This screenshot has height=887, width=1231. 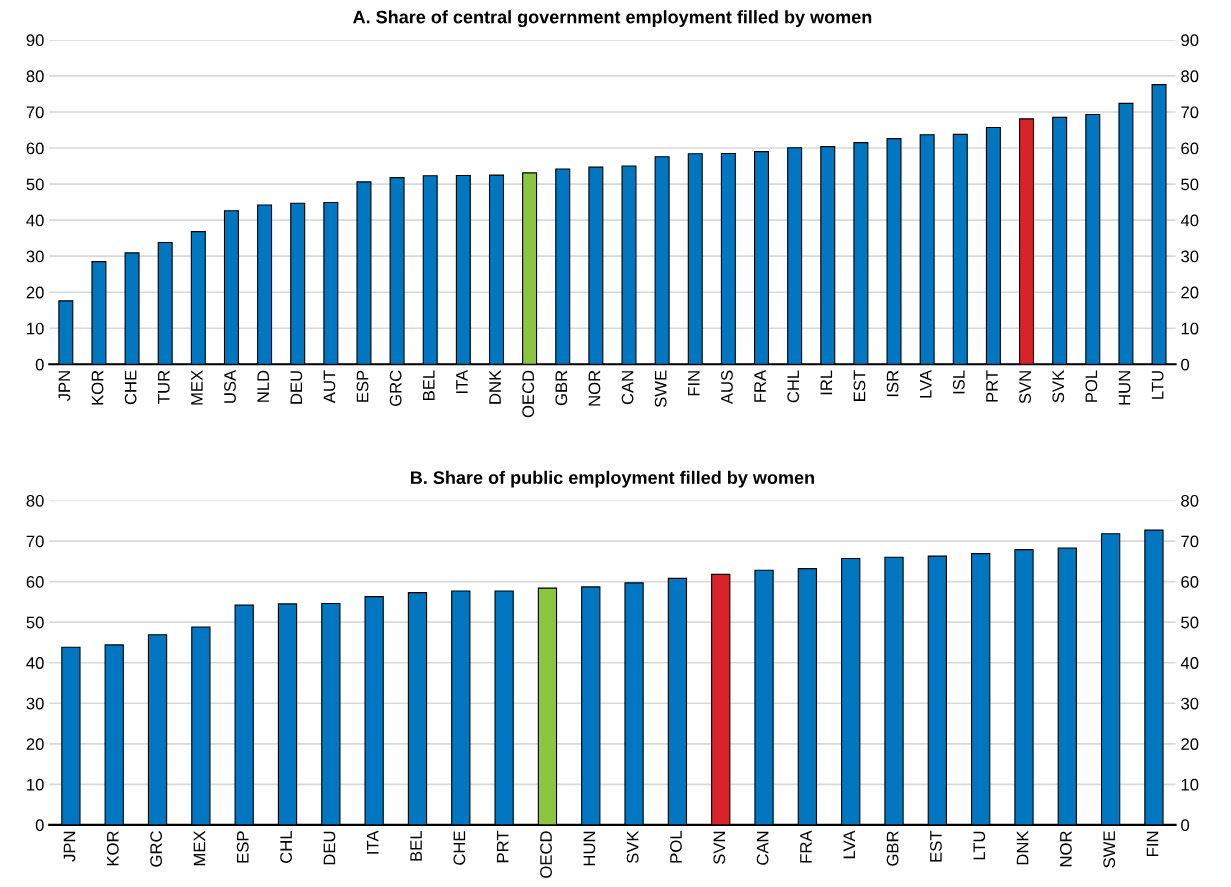 I want to click on x-tick-label: ISL, so click(x=958, y=382).